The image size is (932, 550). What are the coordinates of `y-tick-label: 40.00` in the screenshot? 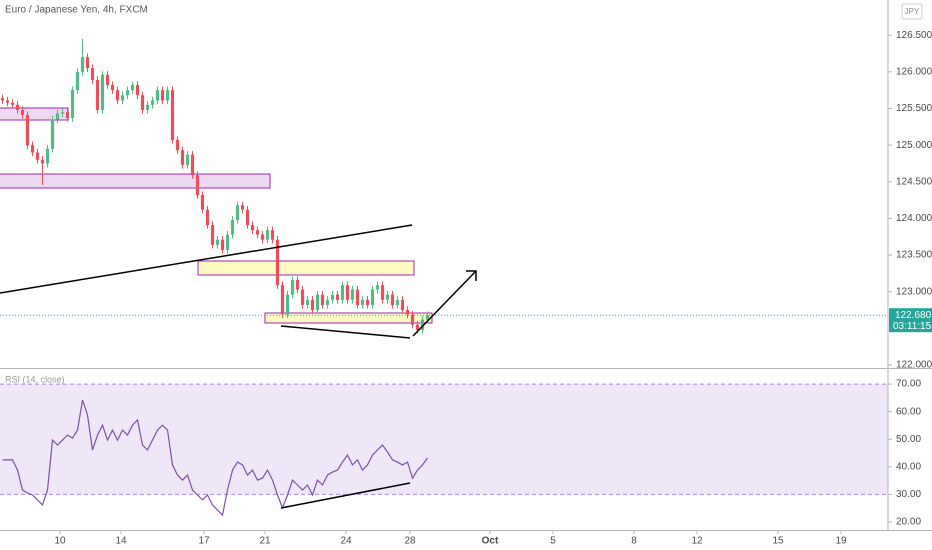 It's located at (908, 466).